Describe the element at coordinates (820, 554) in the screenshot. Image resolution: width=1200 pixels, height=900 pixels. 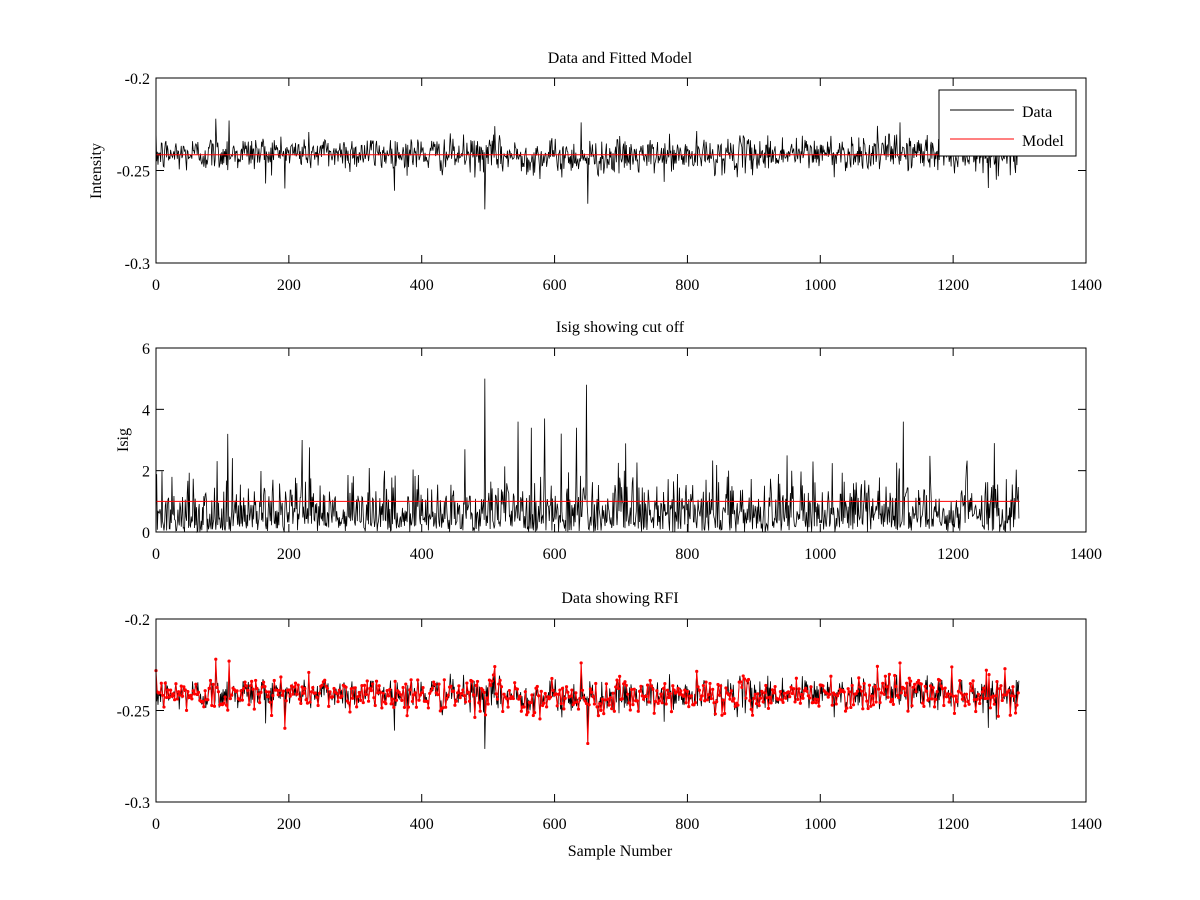
I see `x-tick-label: 1000` at that location.